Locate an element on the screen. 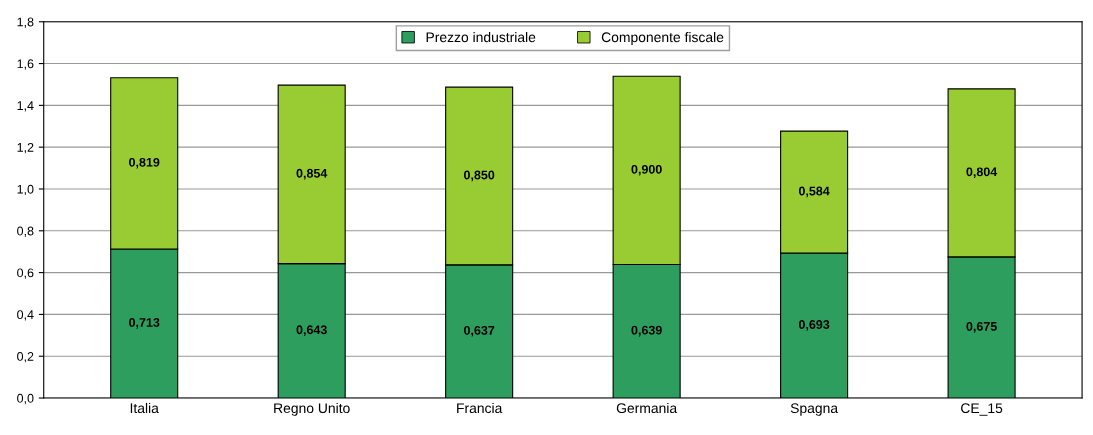 Image resolution: width=1093 pixels, height=435 pixels. legend-label: Componente fiscale is located at coordinates (662, 38).